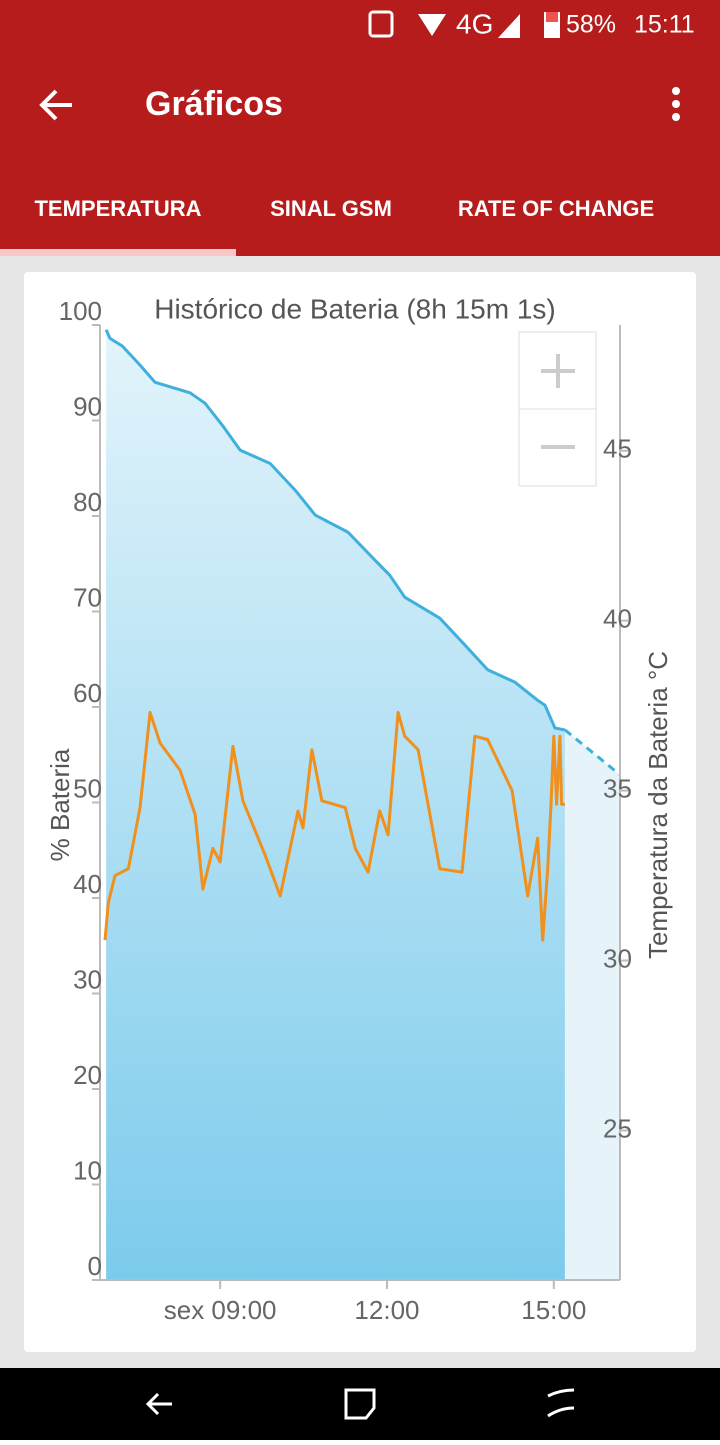  What do you see at coordinates (561, 1403) in the screenshot?
I see `nav-recent` at bounding box center [561, 1403].